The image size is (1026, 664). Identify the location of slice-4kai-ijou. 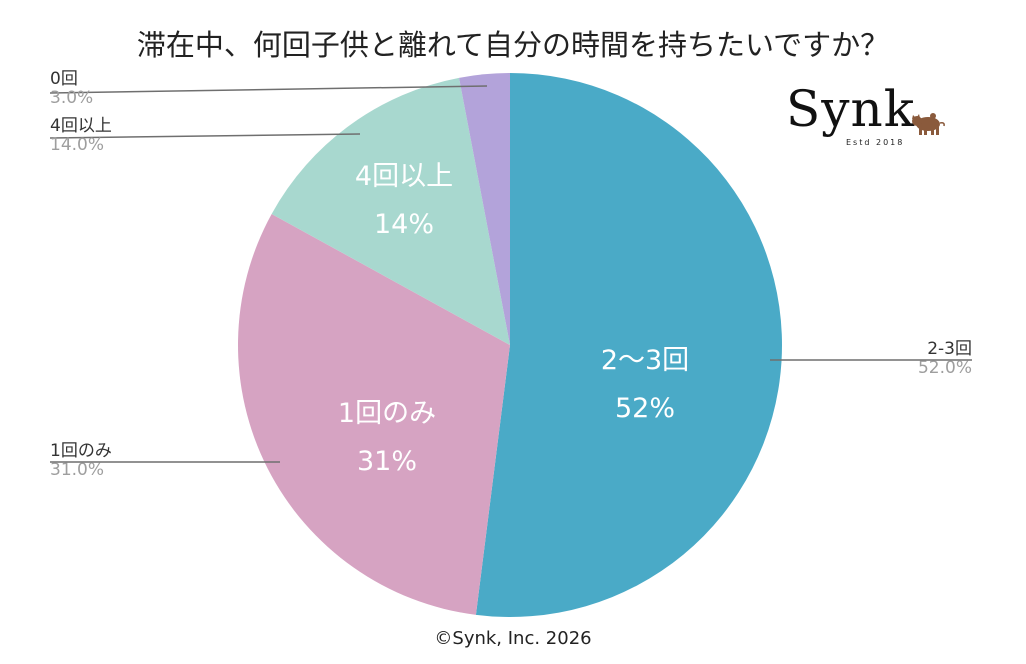
(390, 211).